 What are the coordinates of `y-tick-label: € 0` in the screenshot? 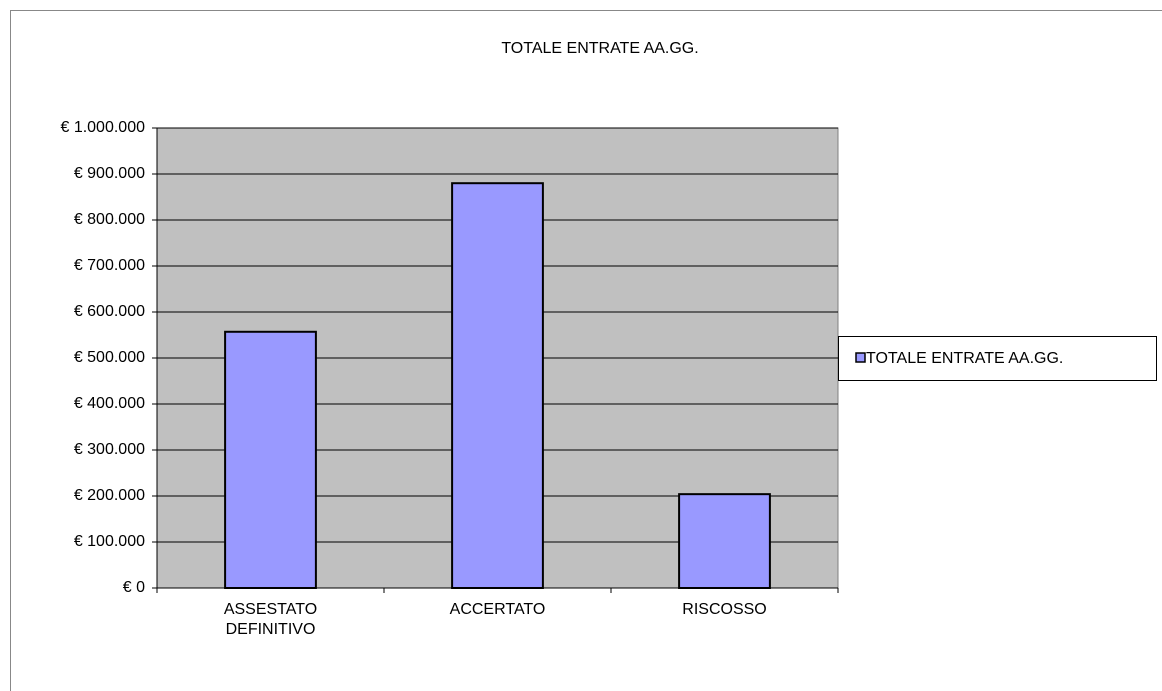 It's located at (134, 587).